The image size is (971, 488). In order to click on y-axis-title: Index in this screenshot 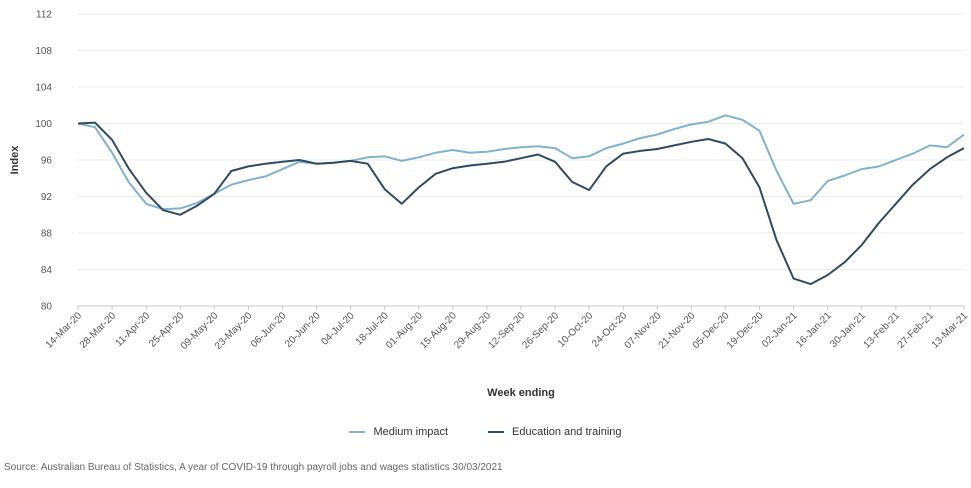, I will do `click(15, 160)`.